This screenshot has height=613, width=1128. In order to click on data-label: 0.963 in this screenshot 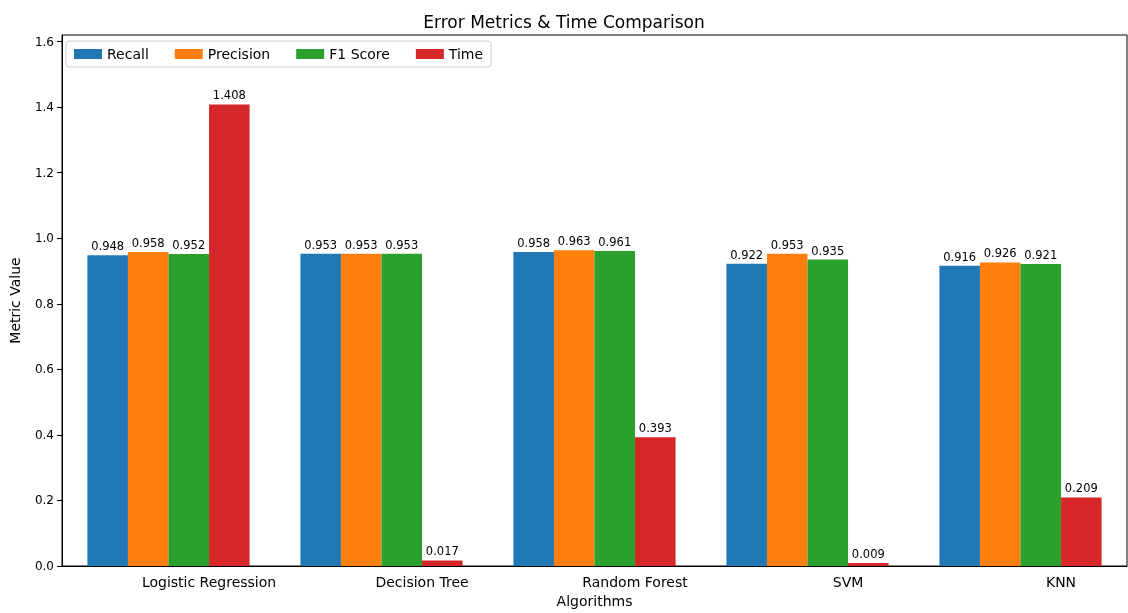, I will do `click(574, 241)`.